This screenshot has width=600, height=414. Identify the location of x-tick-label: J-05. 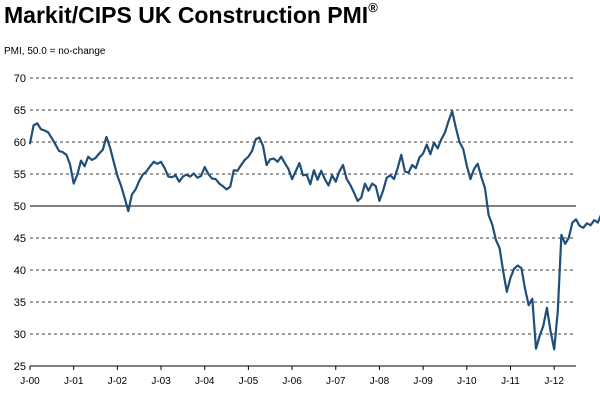
(249, 381).